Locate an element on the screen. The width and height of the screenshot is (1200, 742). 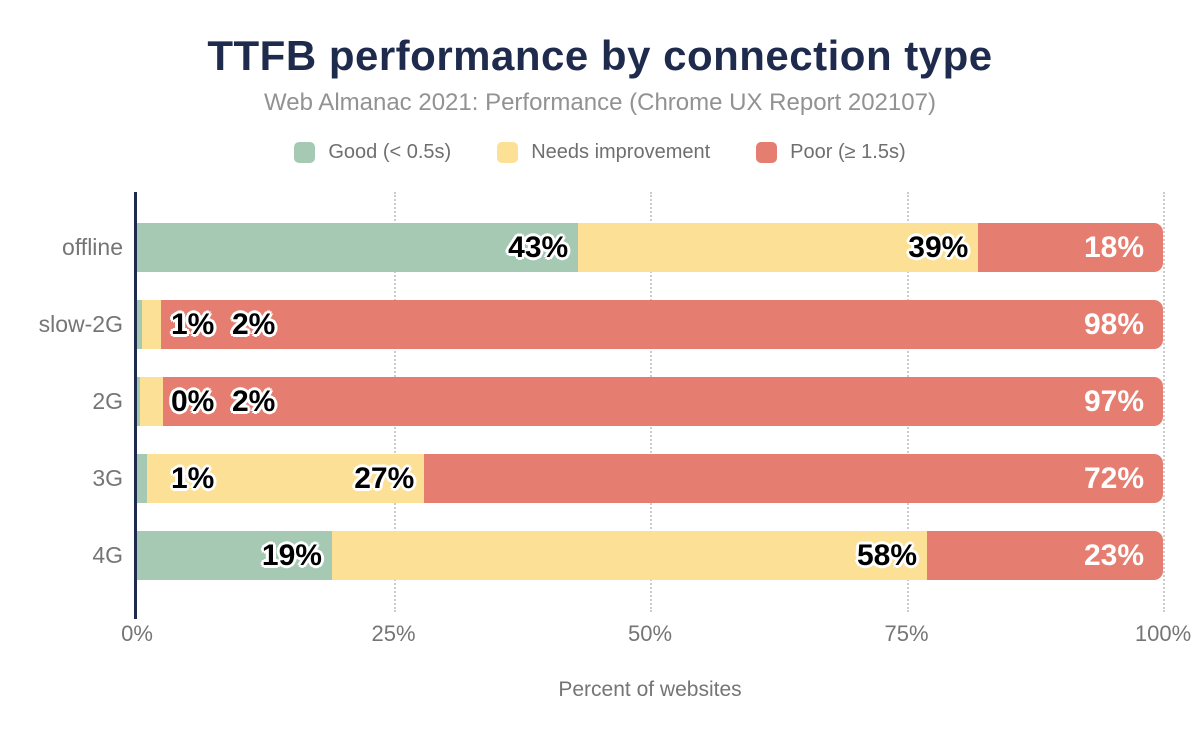
bar-row-offline: offline 43% 39% 18% is located at coordinates (612, 247).